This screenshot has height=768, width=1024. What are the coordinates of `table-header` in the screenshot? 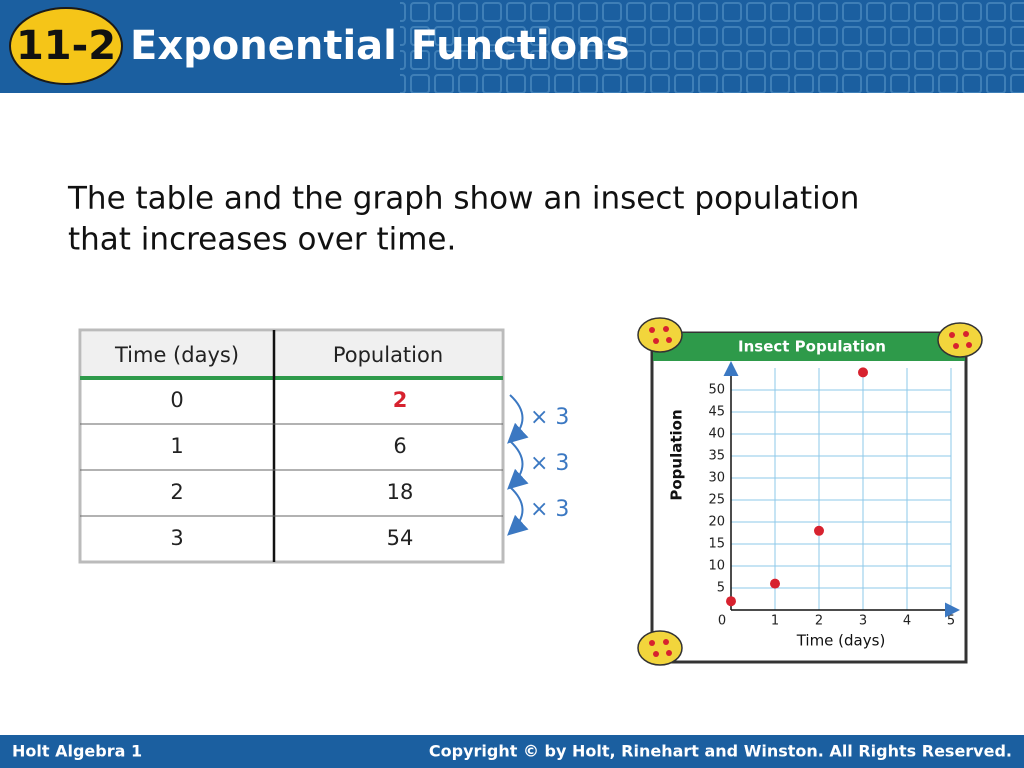 It's located at (291, 355).